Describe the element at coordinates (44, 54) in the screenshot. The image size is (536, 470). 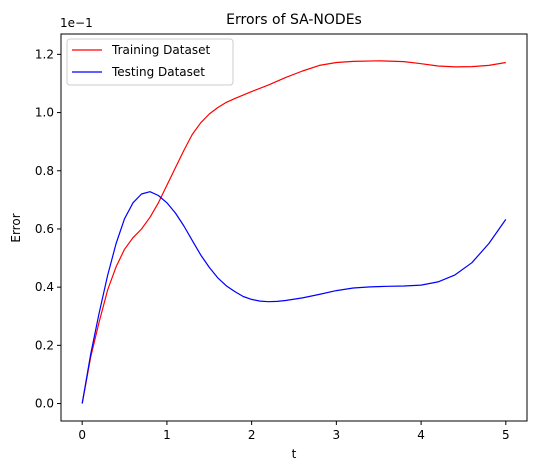
I see `y-tick-label: 1.2` at that location.